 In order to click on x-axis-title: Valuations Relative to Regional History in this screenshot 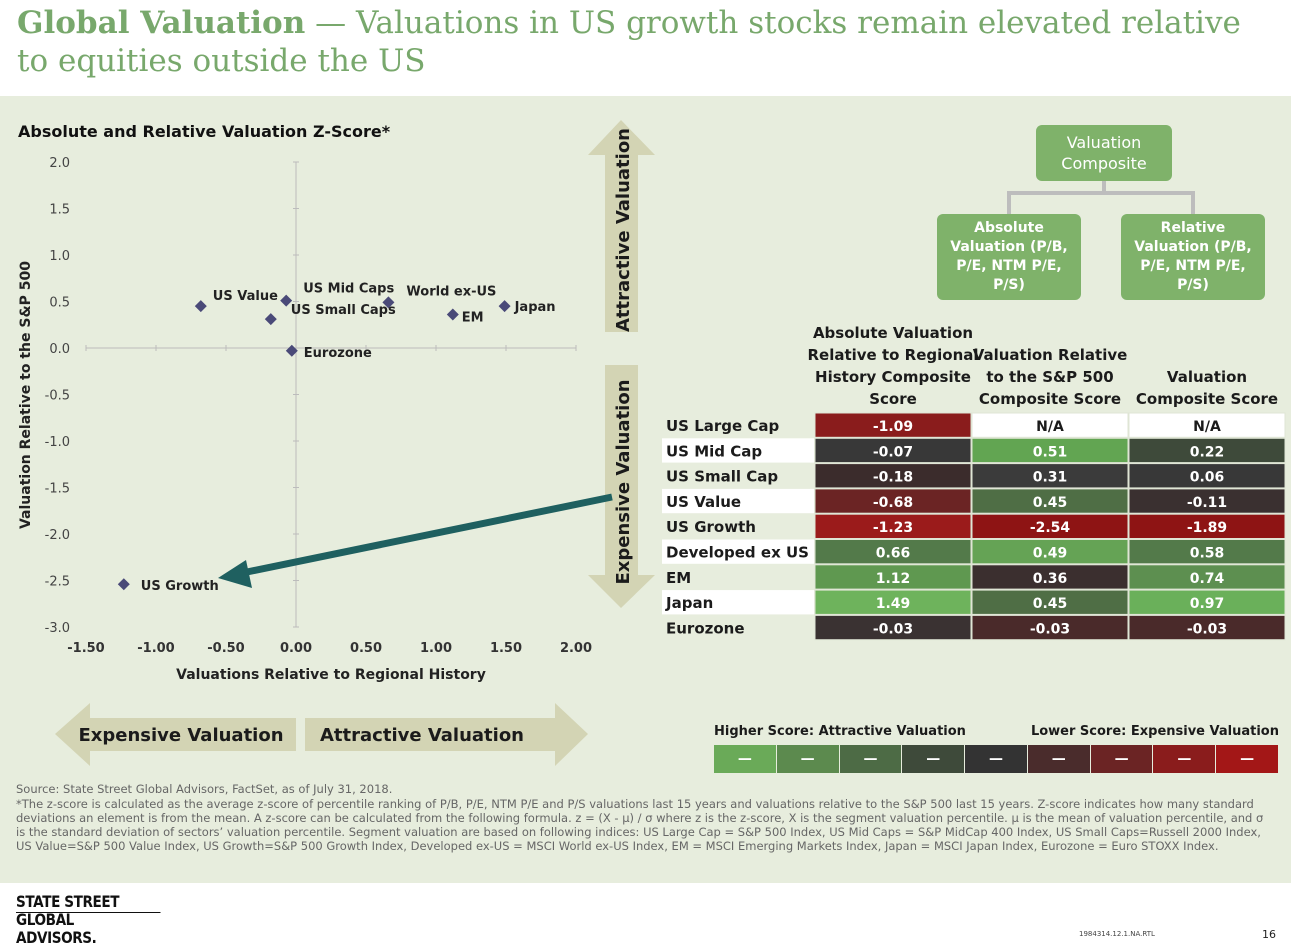, I will do `click(331, 675)`.